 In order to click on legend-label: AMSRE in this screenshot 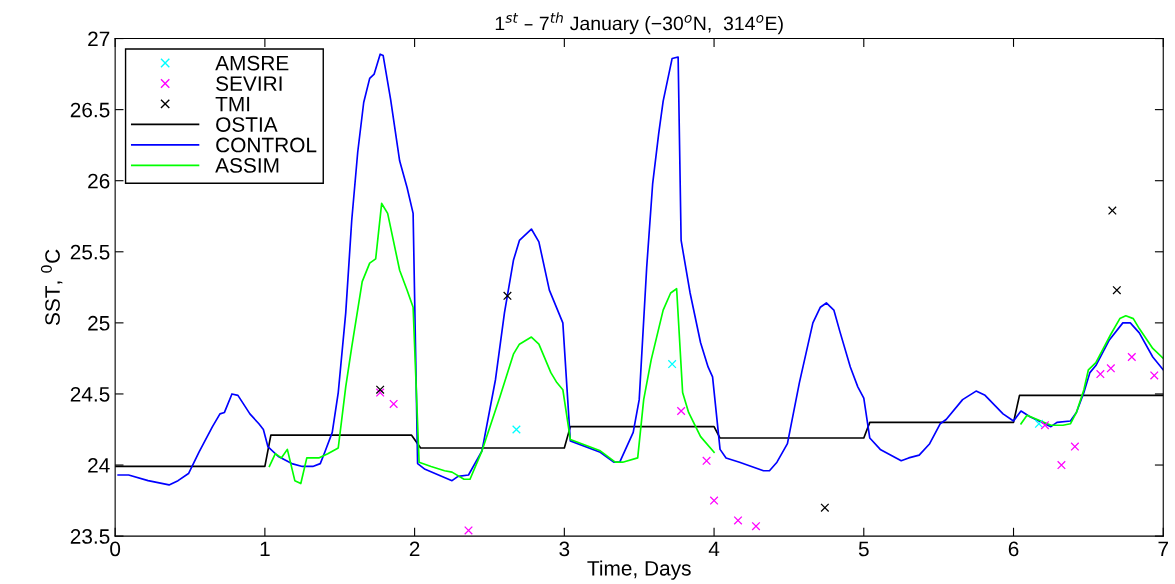, I will do `click(252, 63)`.